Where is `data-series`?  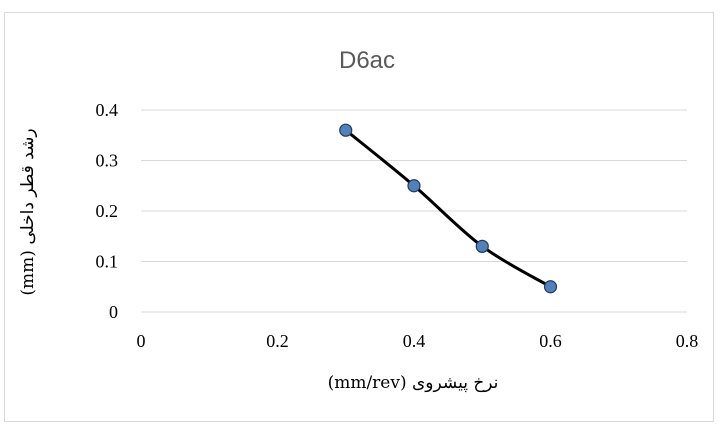
data-series is located at coordinates (448, 208).